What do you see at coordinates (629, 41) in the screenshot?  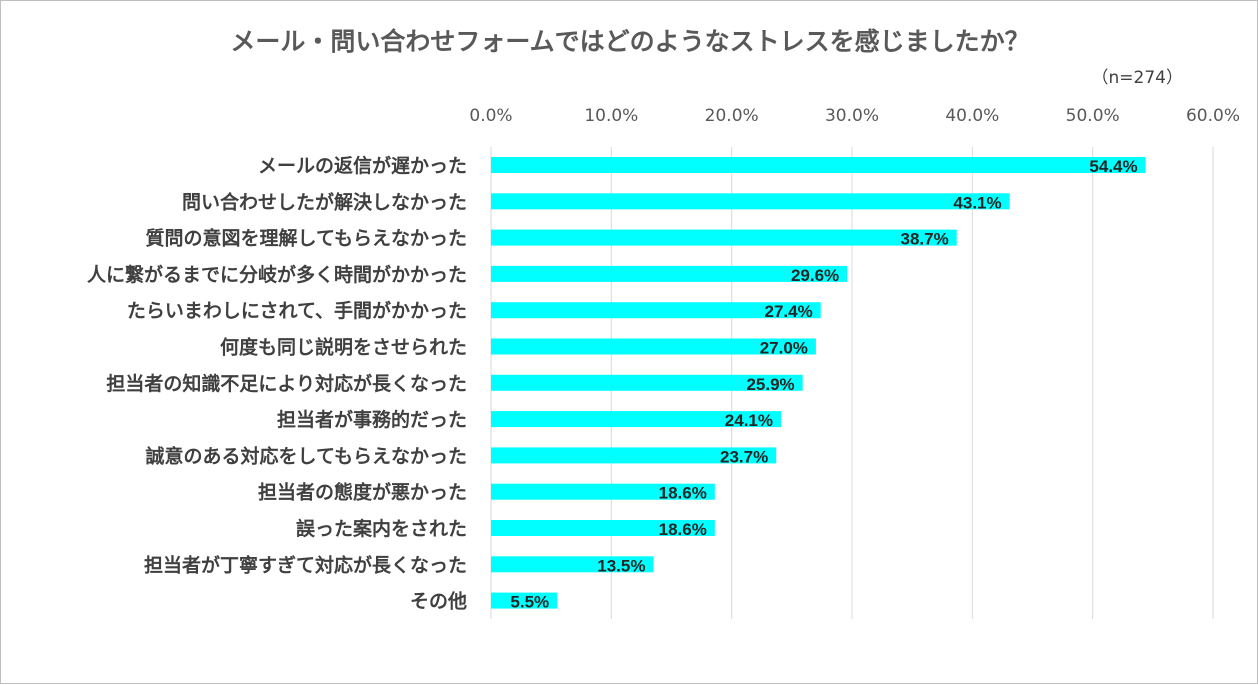 I see `chart-title: メール・問い合わせフォームではどのようなストレスを感じましたか？` at bounding box center [629, 41].